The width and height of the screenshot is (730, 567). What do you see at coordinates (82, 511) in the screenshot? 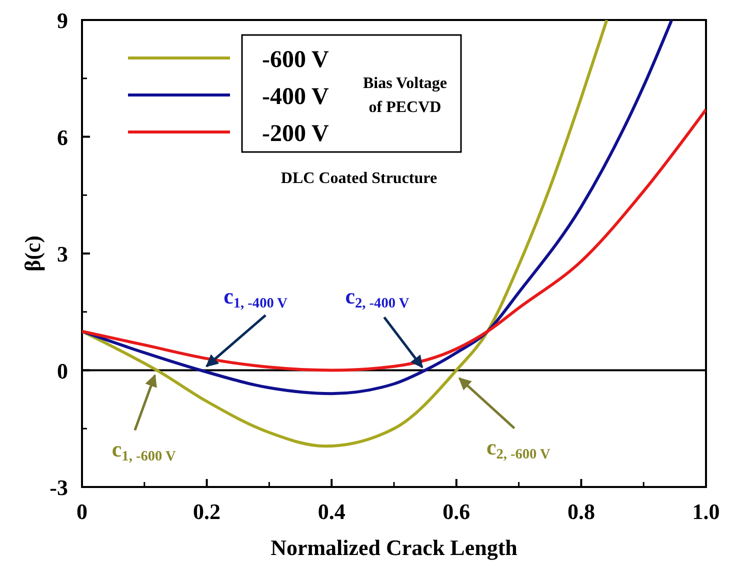
I see `x-tick-label: 0` at bounding box center [82, 511].